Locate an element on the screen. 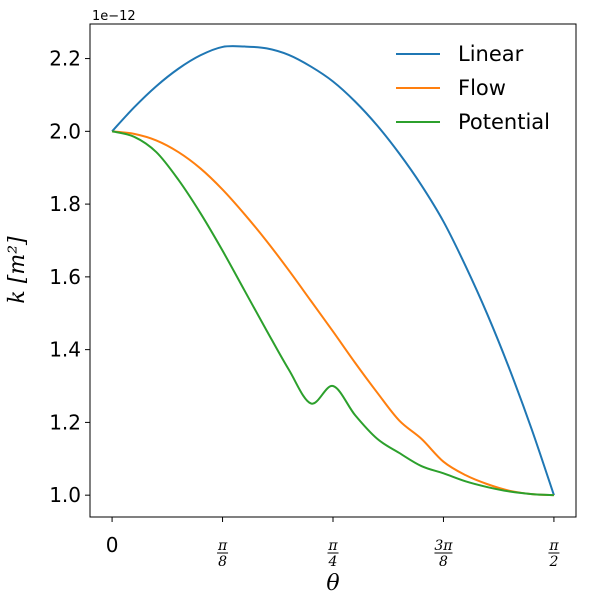 The height and width of the screenshot is (600, 600). y-axis-label: k [m²] is located at coordinates (17, 270).